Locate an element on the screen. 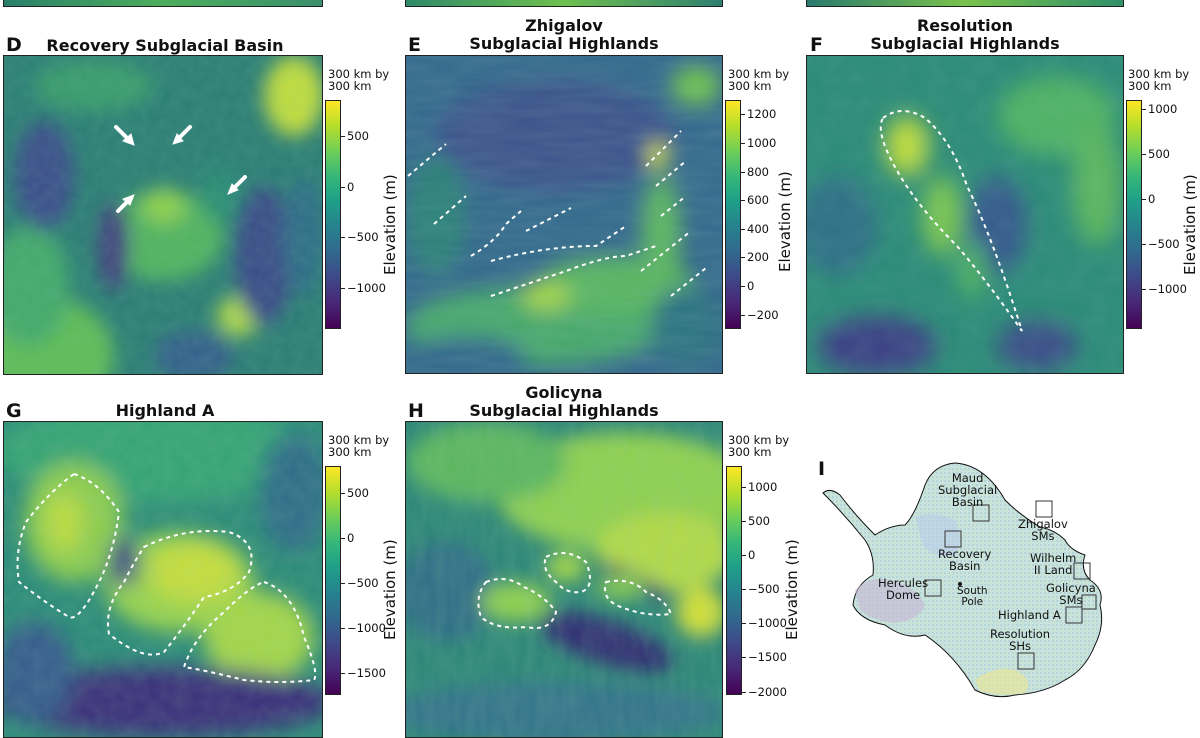 This screenshot has width=1200, height=738. panel-letter: E is located at coordinates (414, 45).